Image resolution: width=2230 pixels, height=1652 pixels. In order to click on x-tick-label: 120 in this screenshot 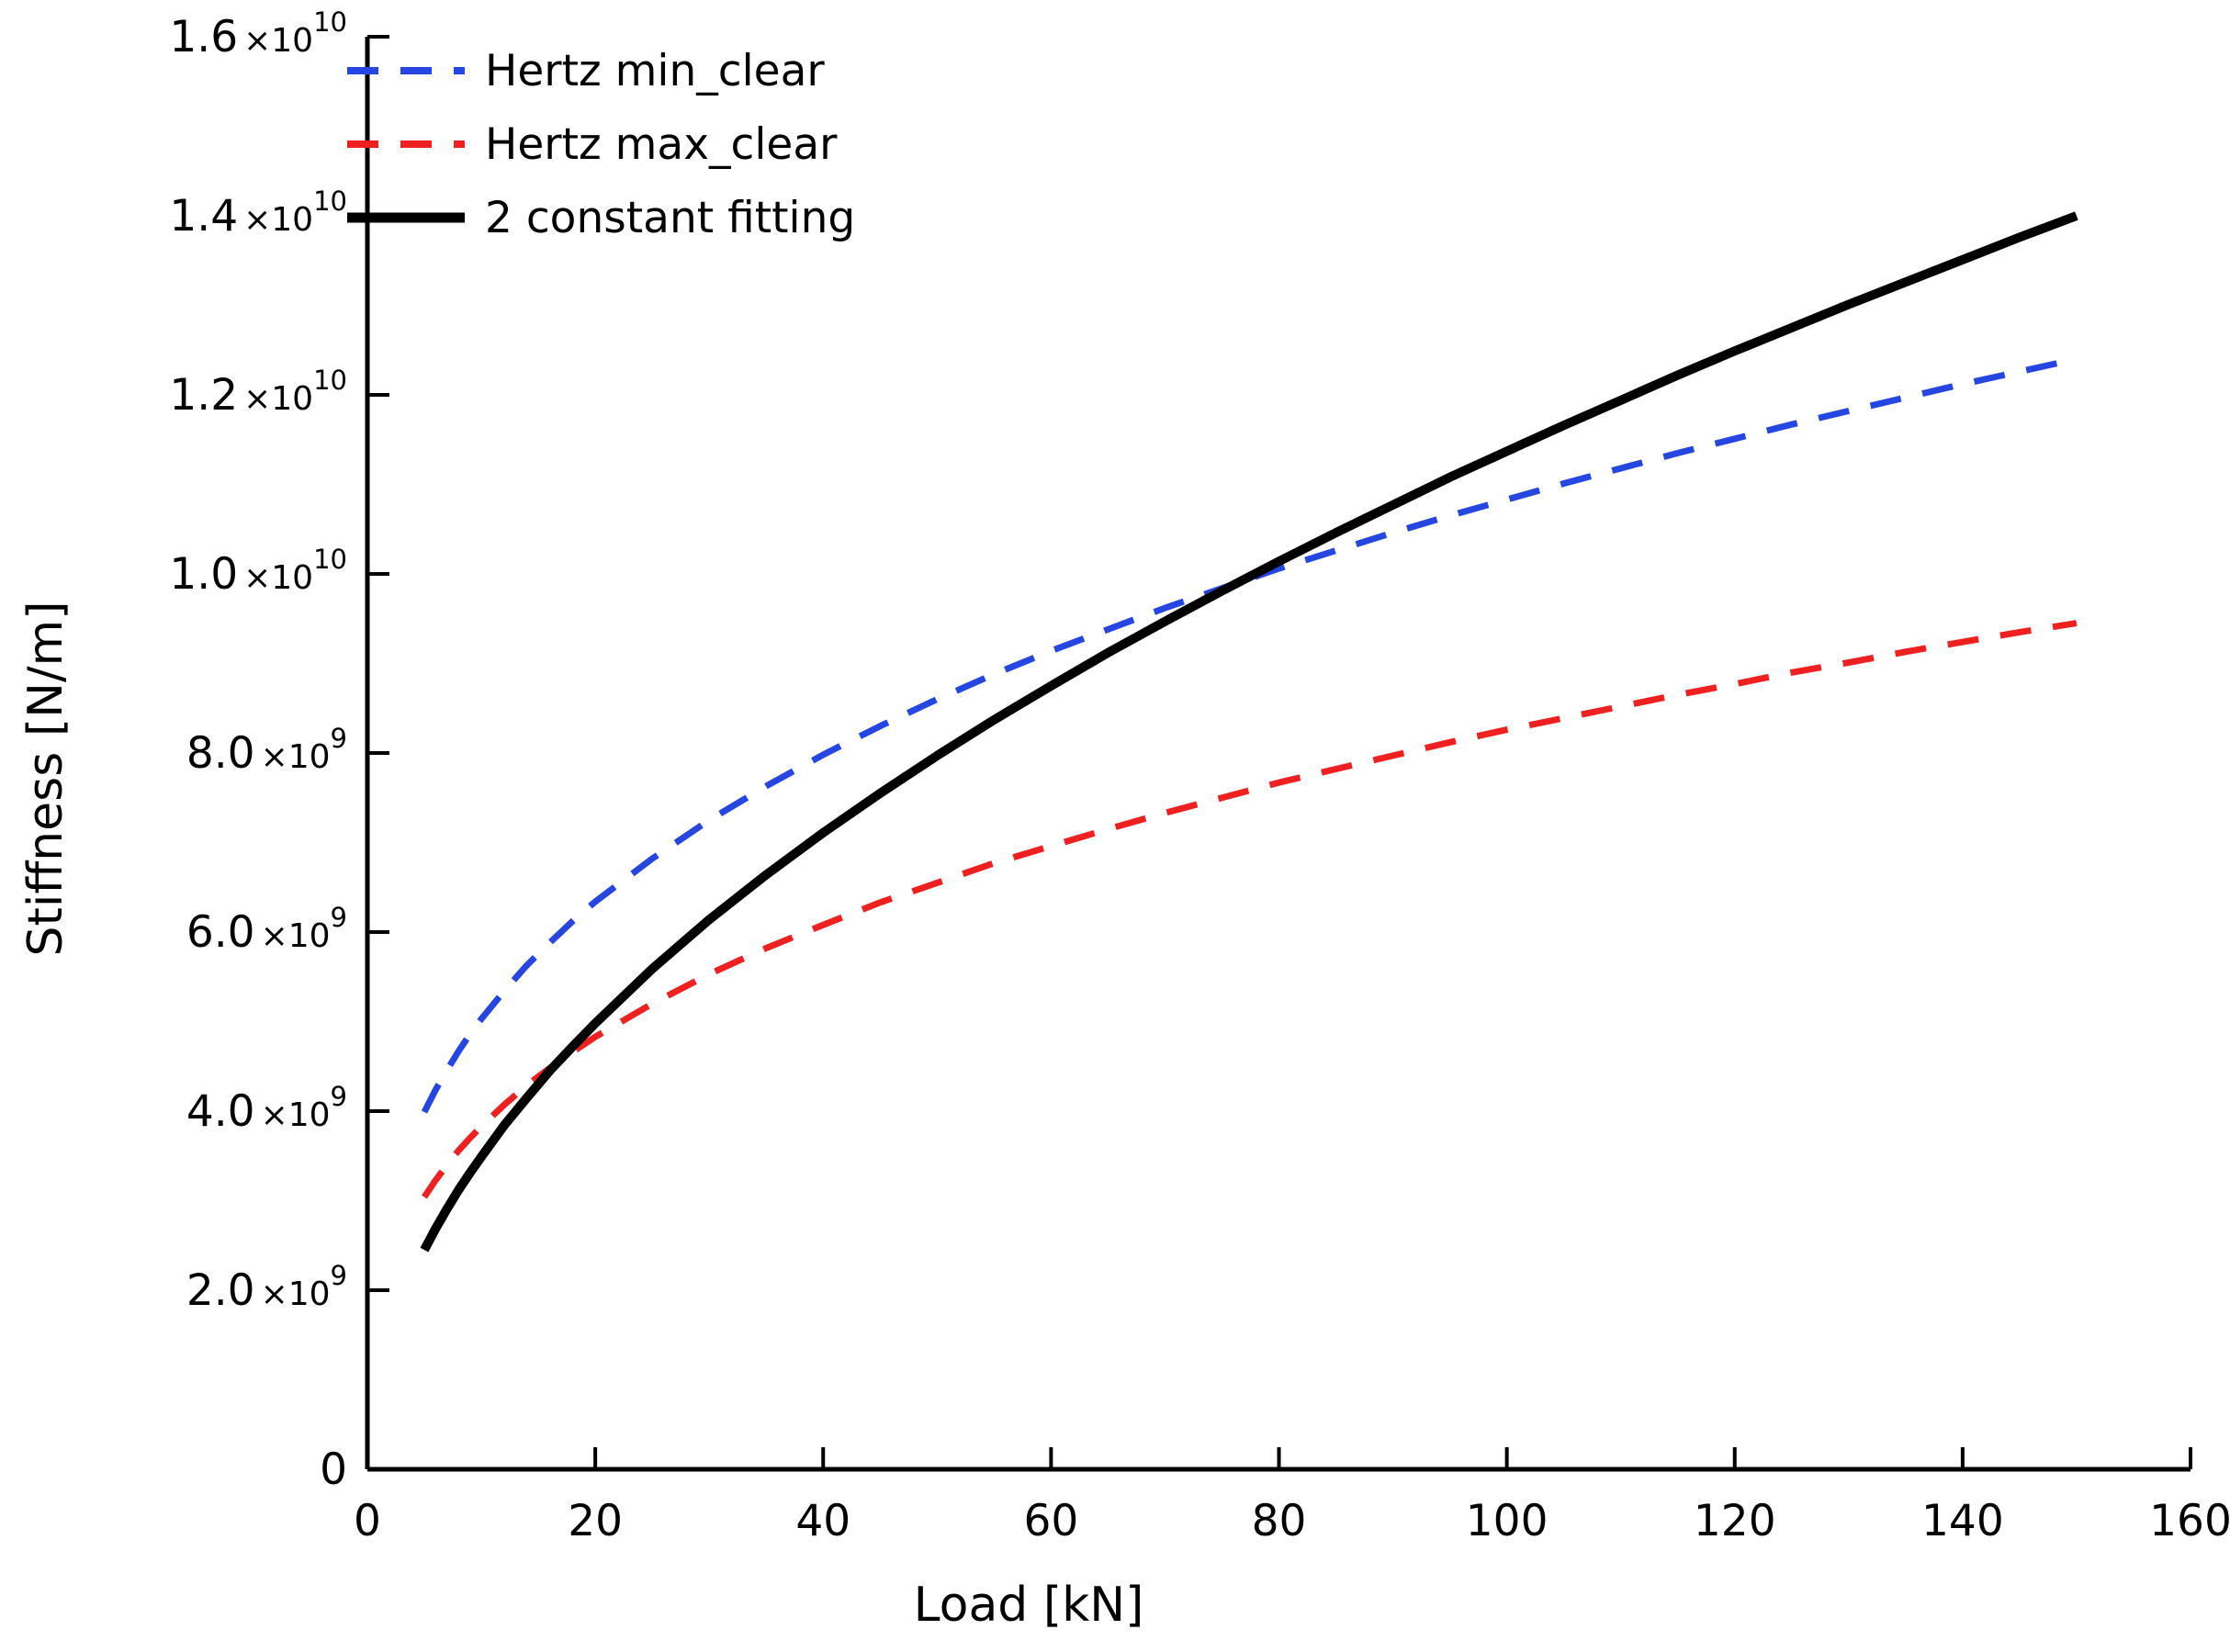, I will do `click(1735, 1521)`.